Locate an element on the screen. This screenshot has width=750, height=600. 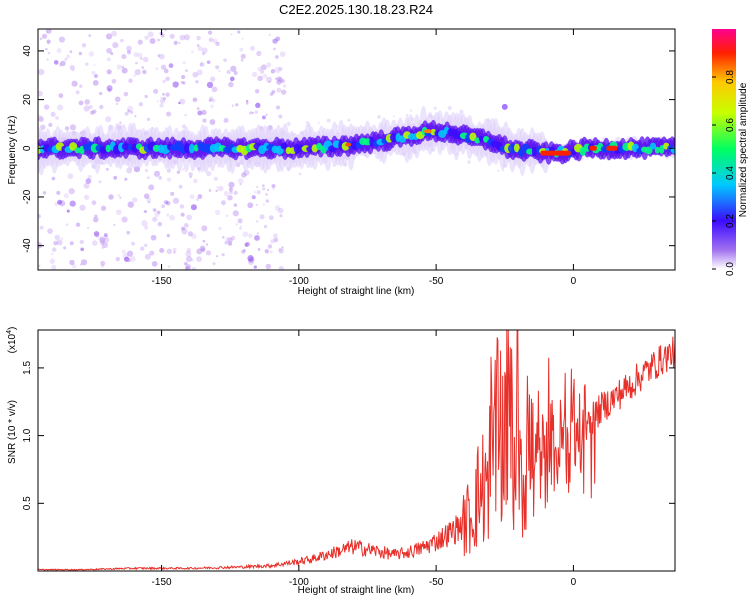
spectrogram-y-tick-label: -40 is located at coordinates (27, 245).